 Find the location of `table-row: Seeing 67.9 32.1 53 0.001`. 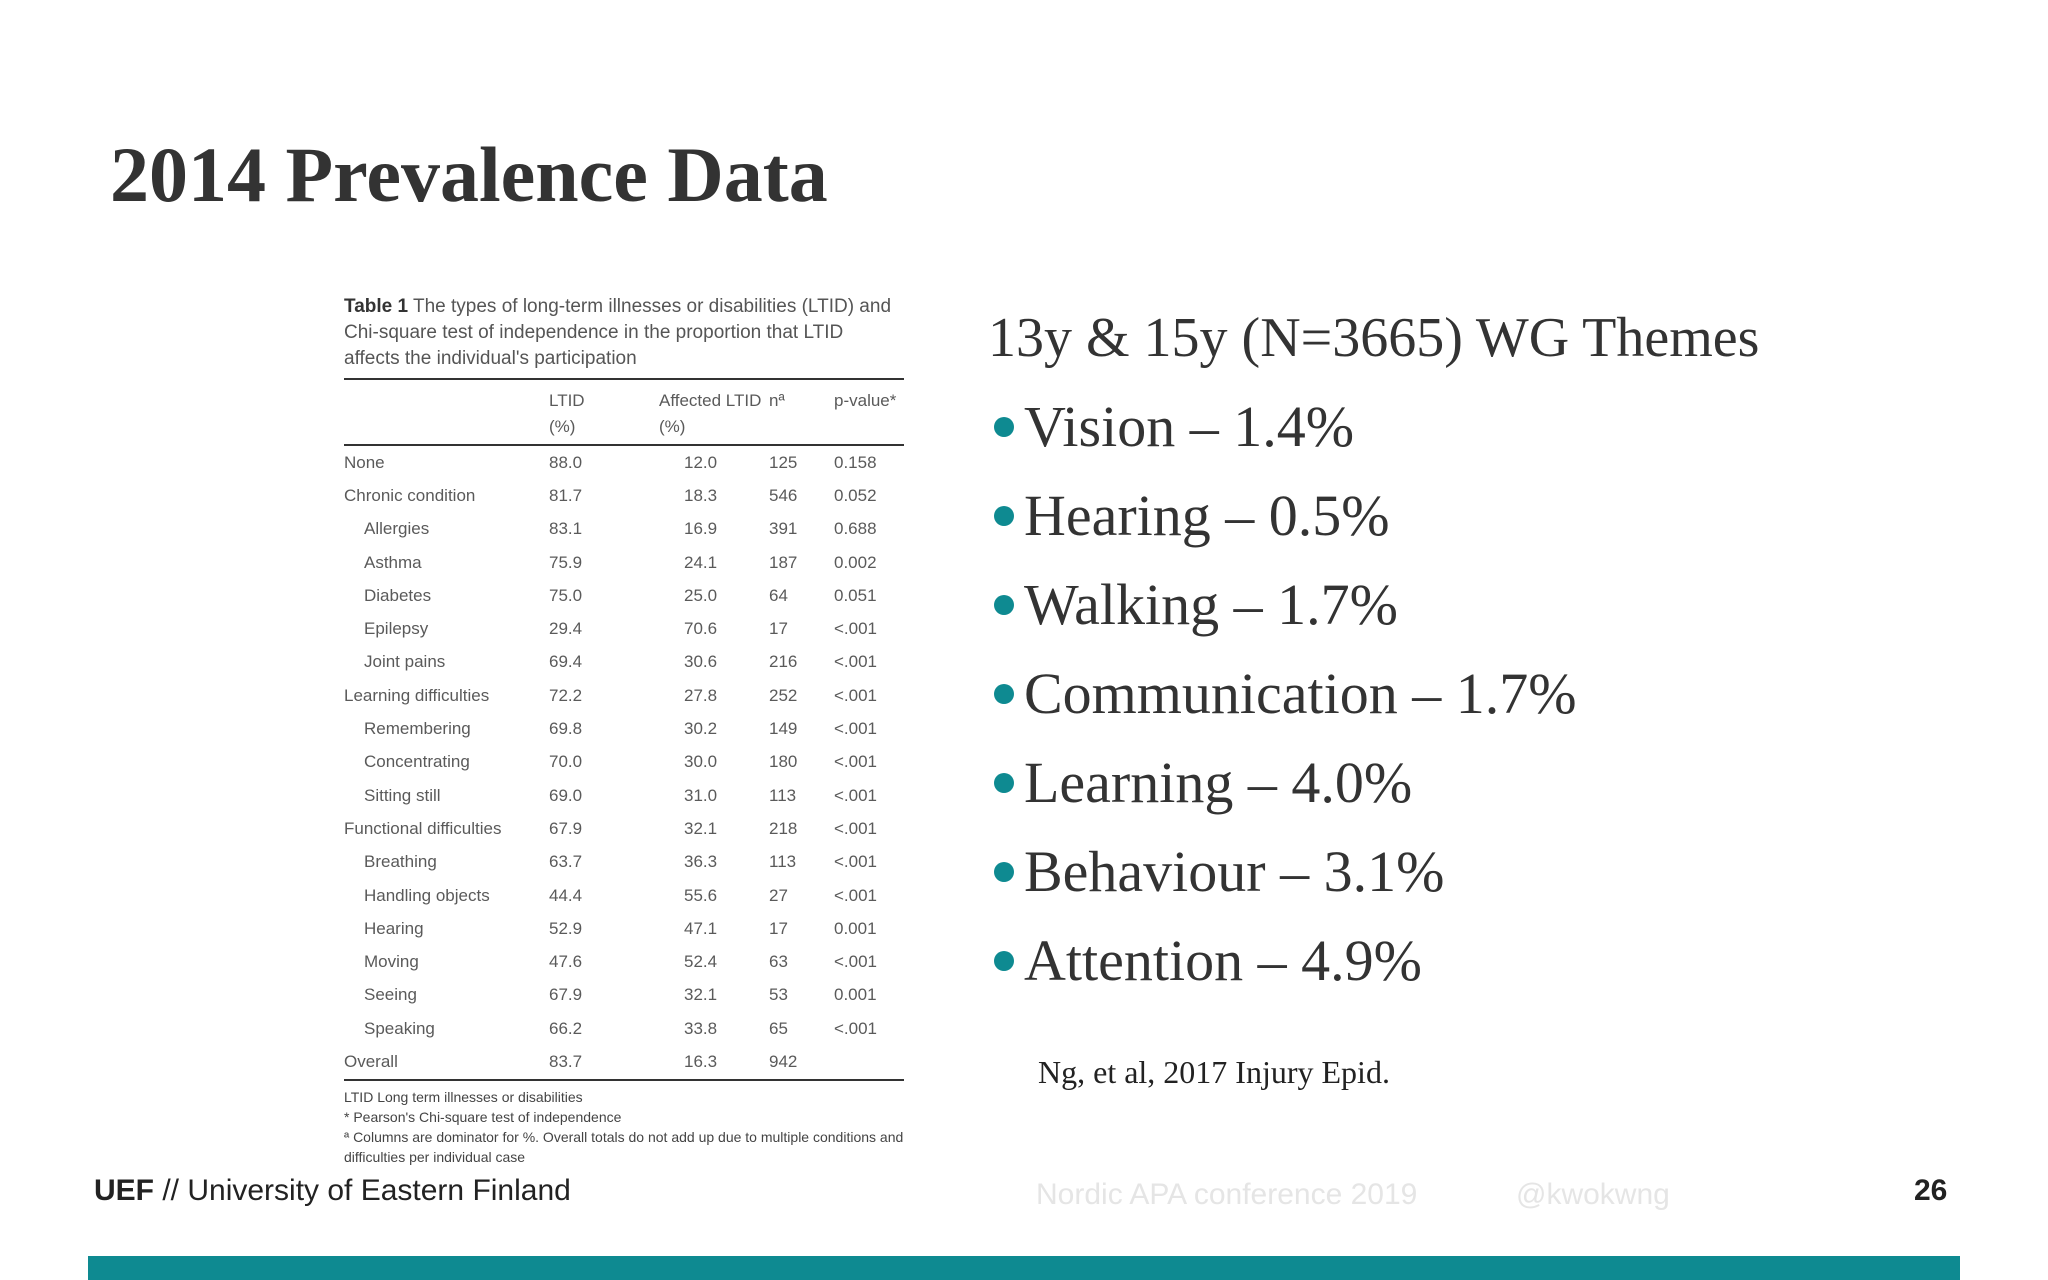

table-row: Seeing 67.9 32.1 53 0.001 is located at coordinates (624, 995).